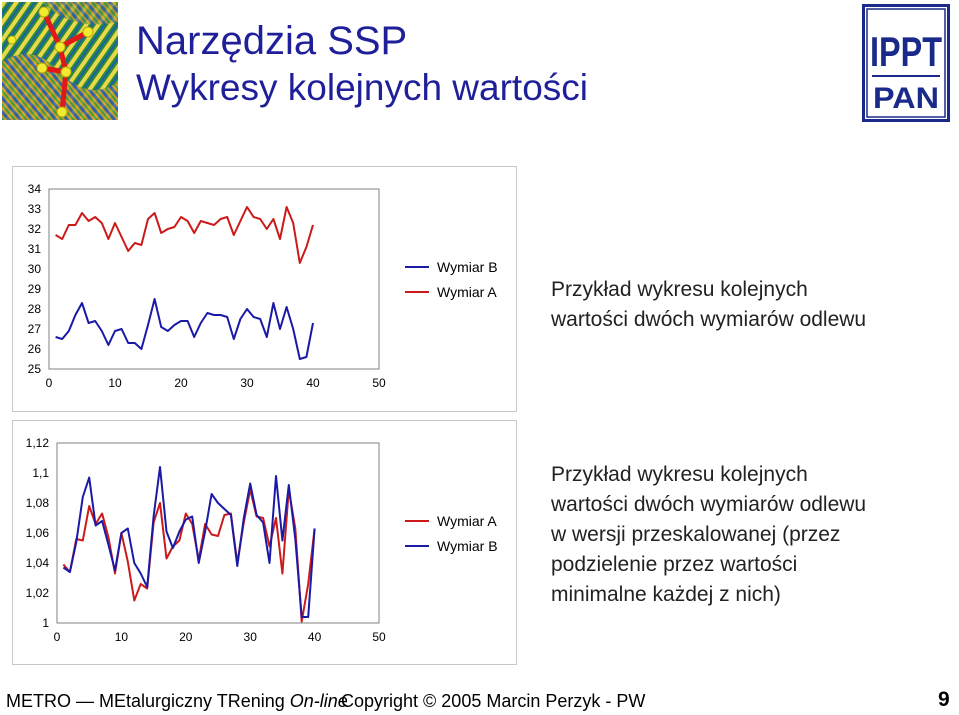  Describe the element at coordinates (666, 594) in the screenshot. I see `description-line: minimalne każdej z nich)` at that location.